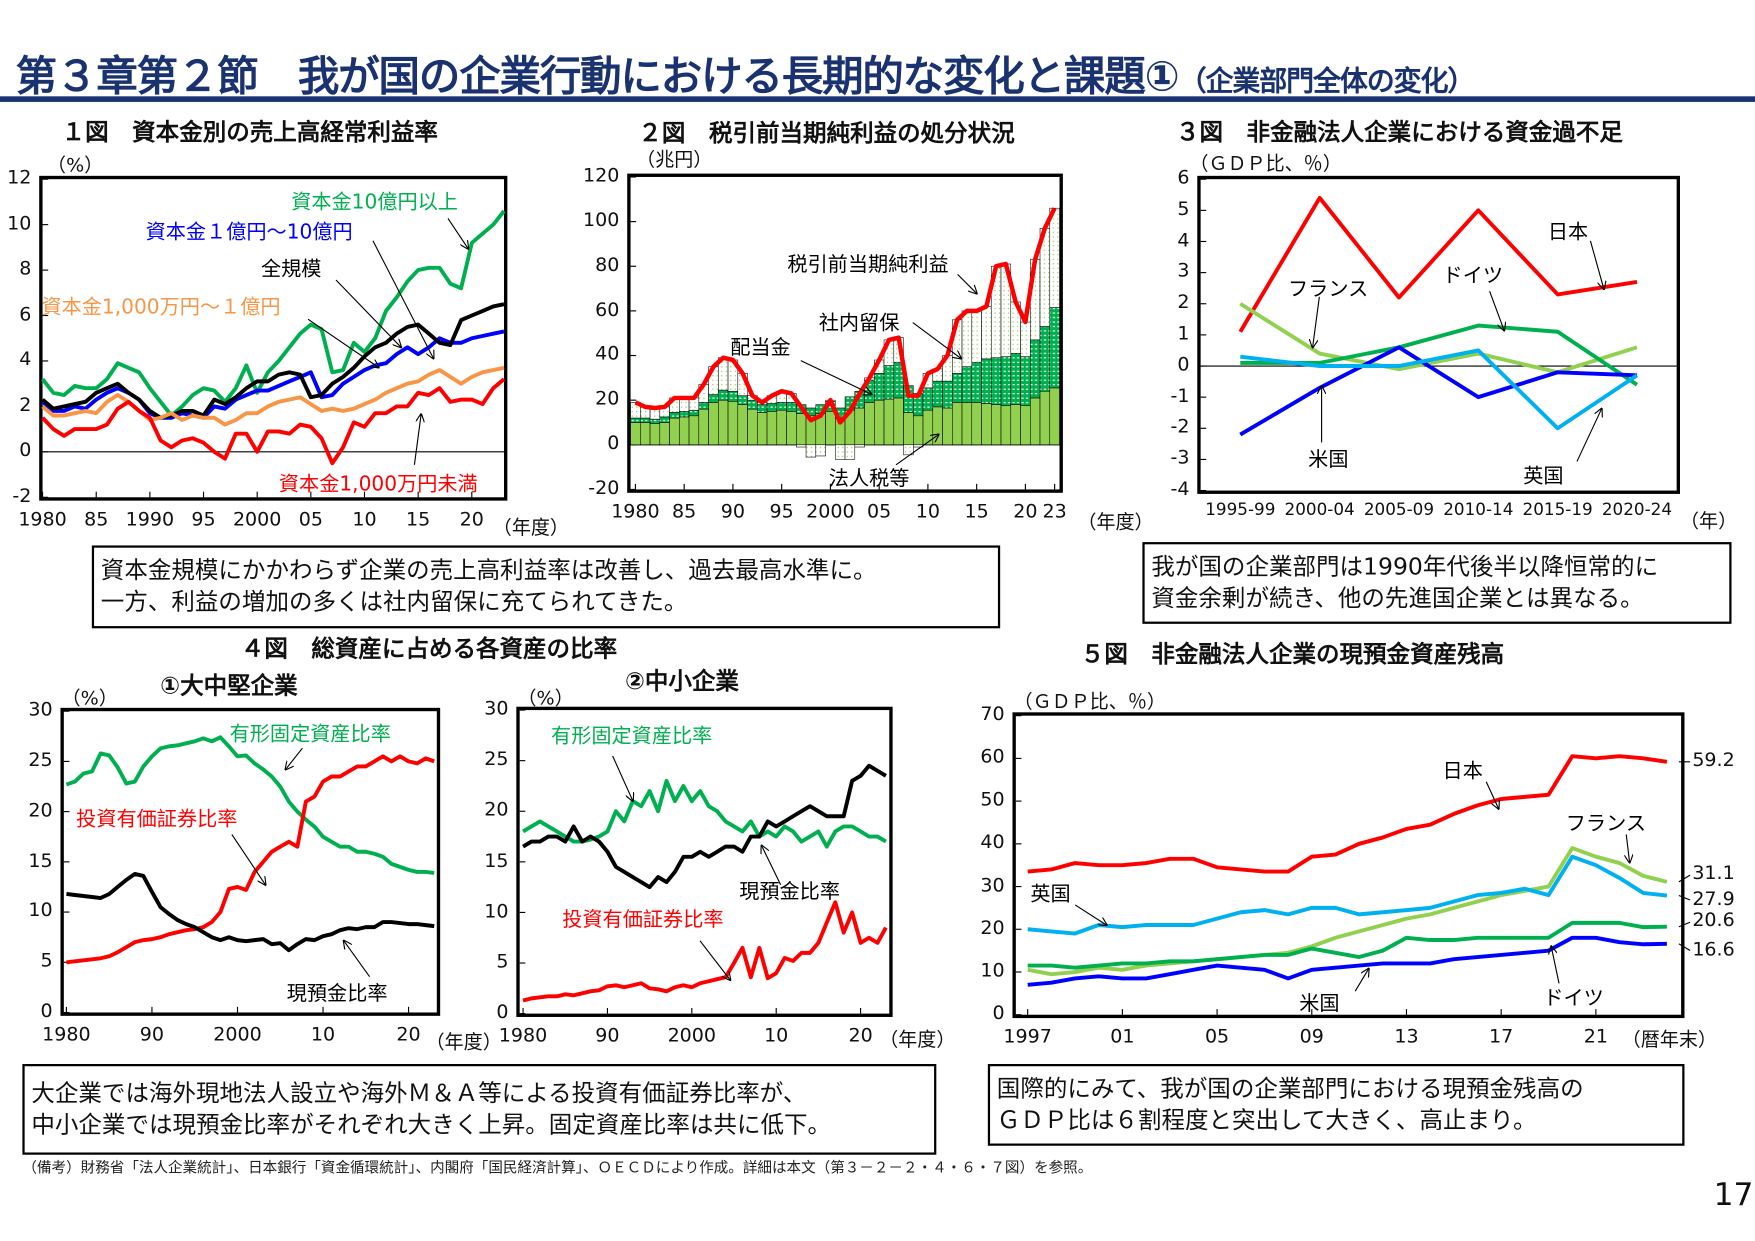  I want to click on fig4-2-unit: （%）, so click(545, 699).